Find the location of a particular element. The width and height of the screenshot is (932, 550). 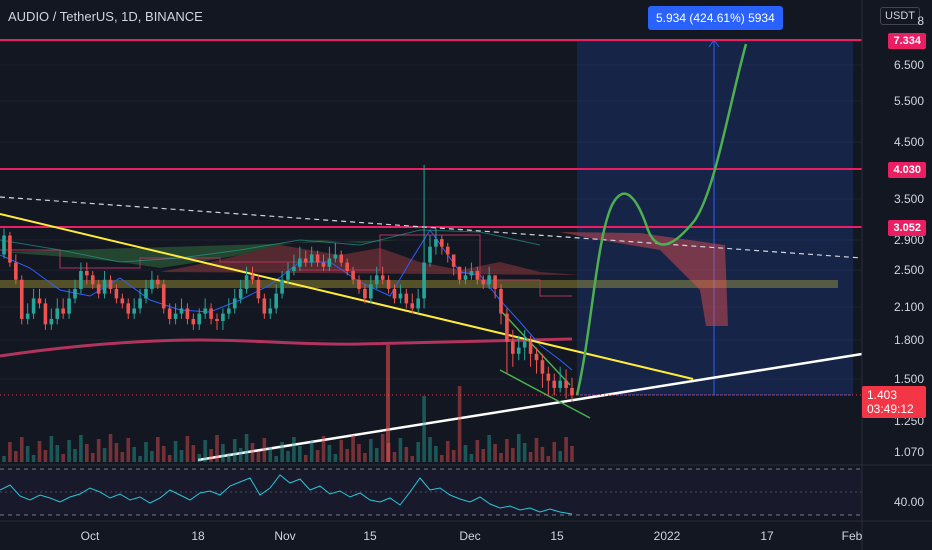

support-zone is located at coordinates (419, 284).